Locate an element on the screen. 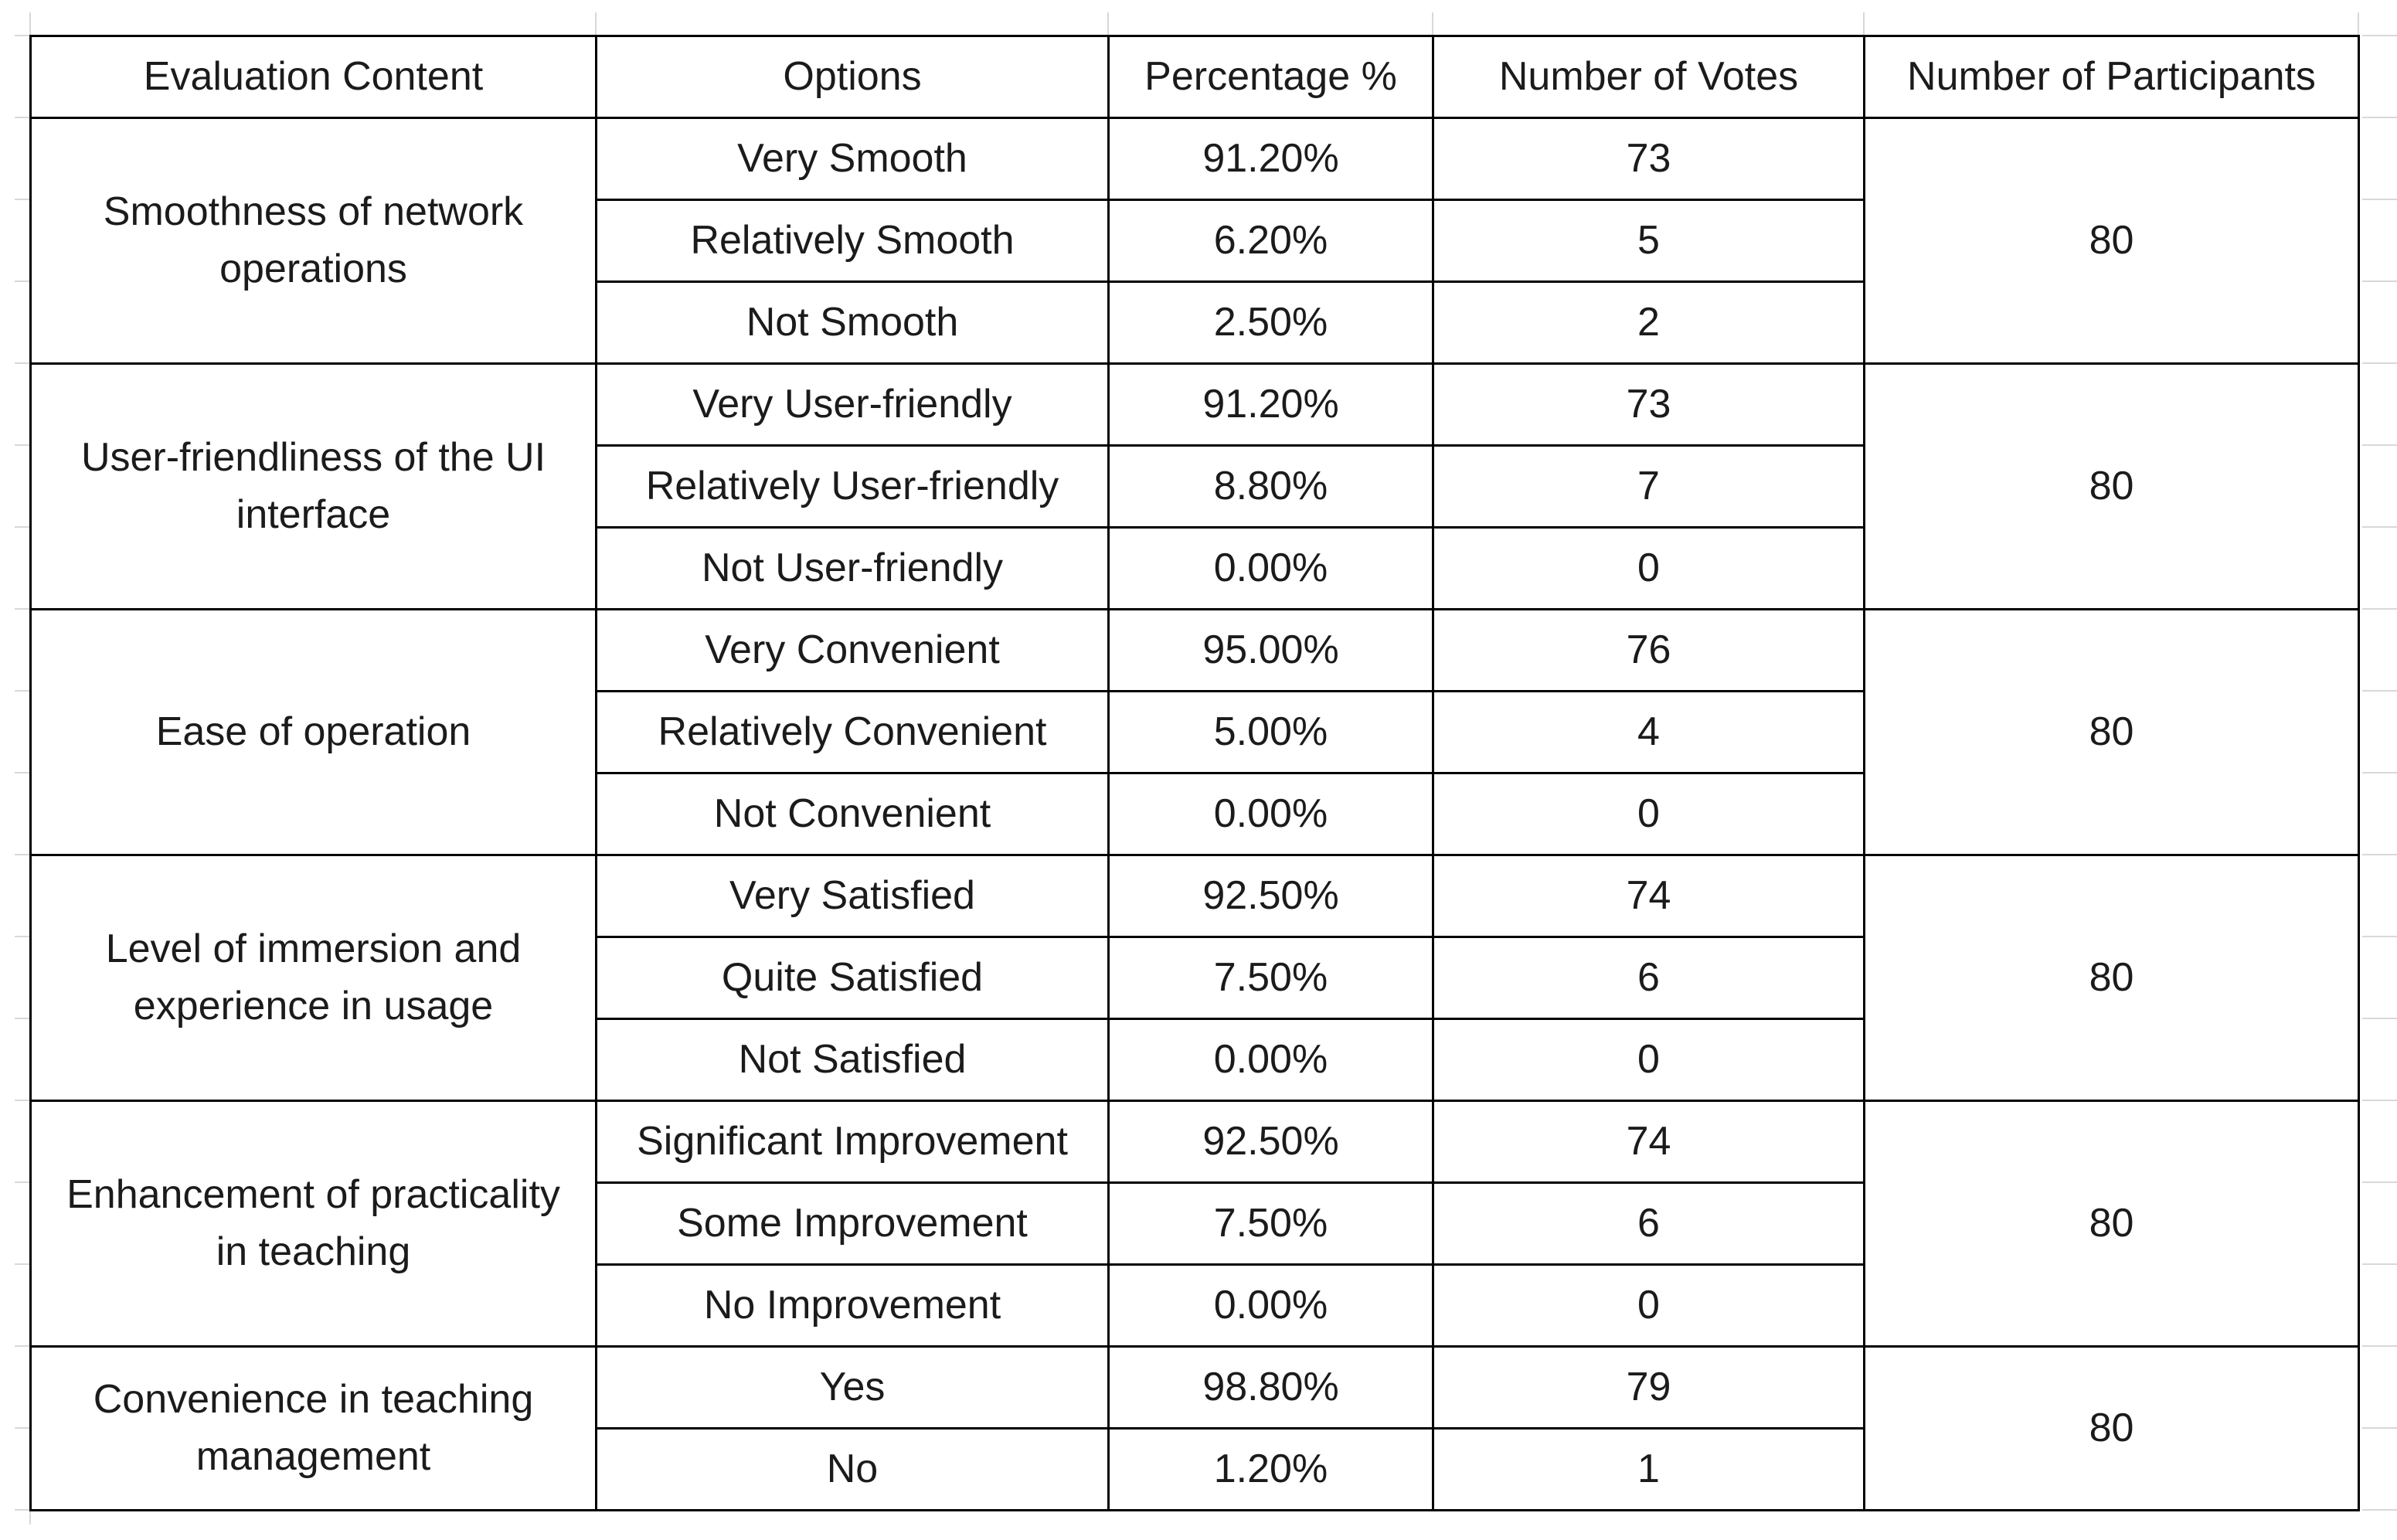 The width and height of the screenshot is (2397, 1540). option-cell: Relatively User-friendly is located at coordinates (852, 486).